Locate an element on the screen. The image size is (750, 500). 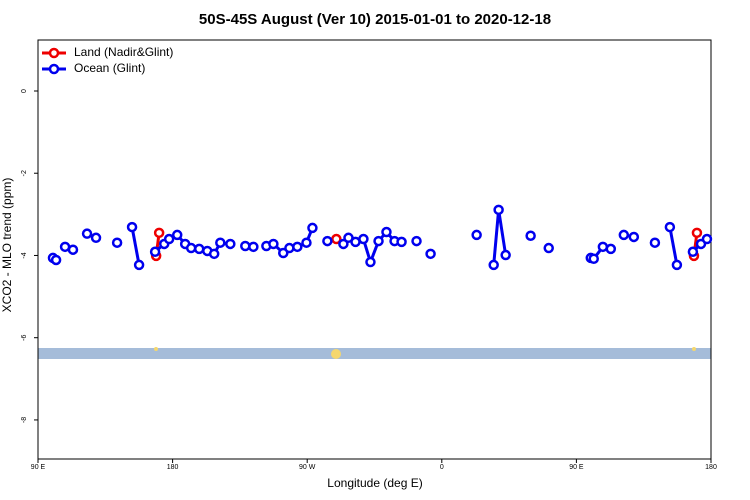
x-tick-label: 0 is located at coordinates (442, 467).